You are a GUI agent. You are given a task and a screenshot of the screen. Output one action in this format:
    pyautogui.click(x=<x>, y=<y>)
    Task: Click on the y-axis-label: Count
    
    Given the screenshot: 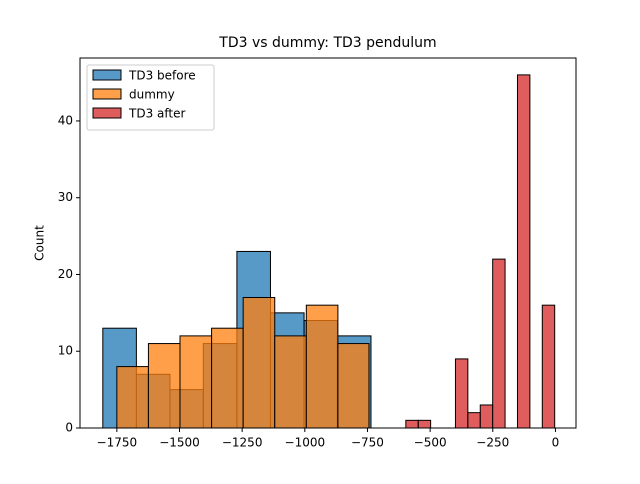 What is the action you would take?
    pyautogui.click(x=40, y=243)
    